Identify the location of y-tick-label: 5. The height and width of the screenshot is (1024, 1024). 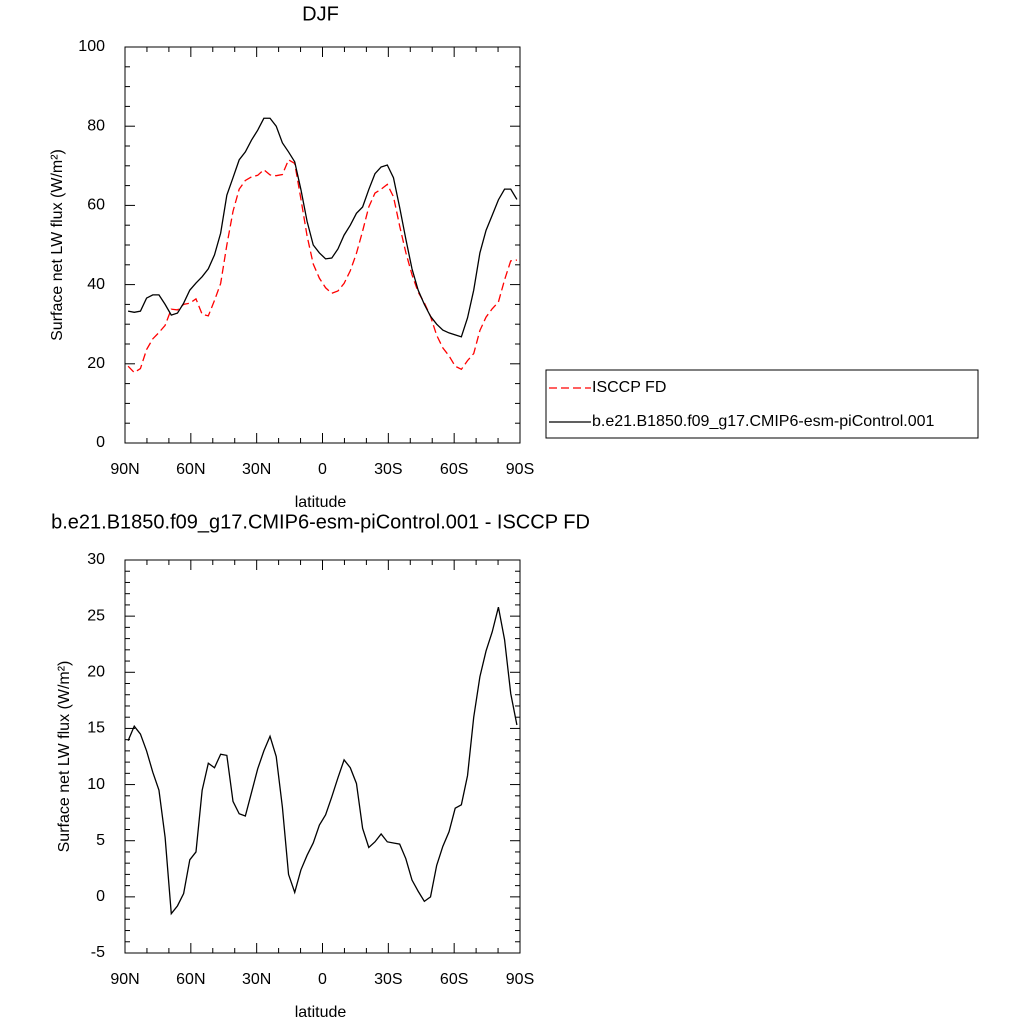
(100, 840).